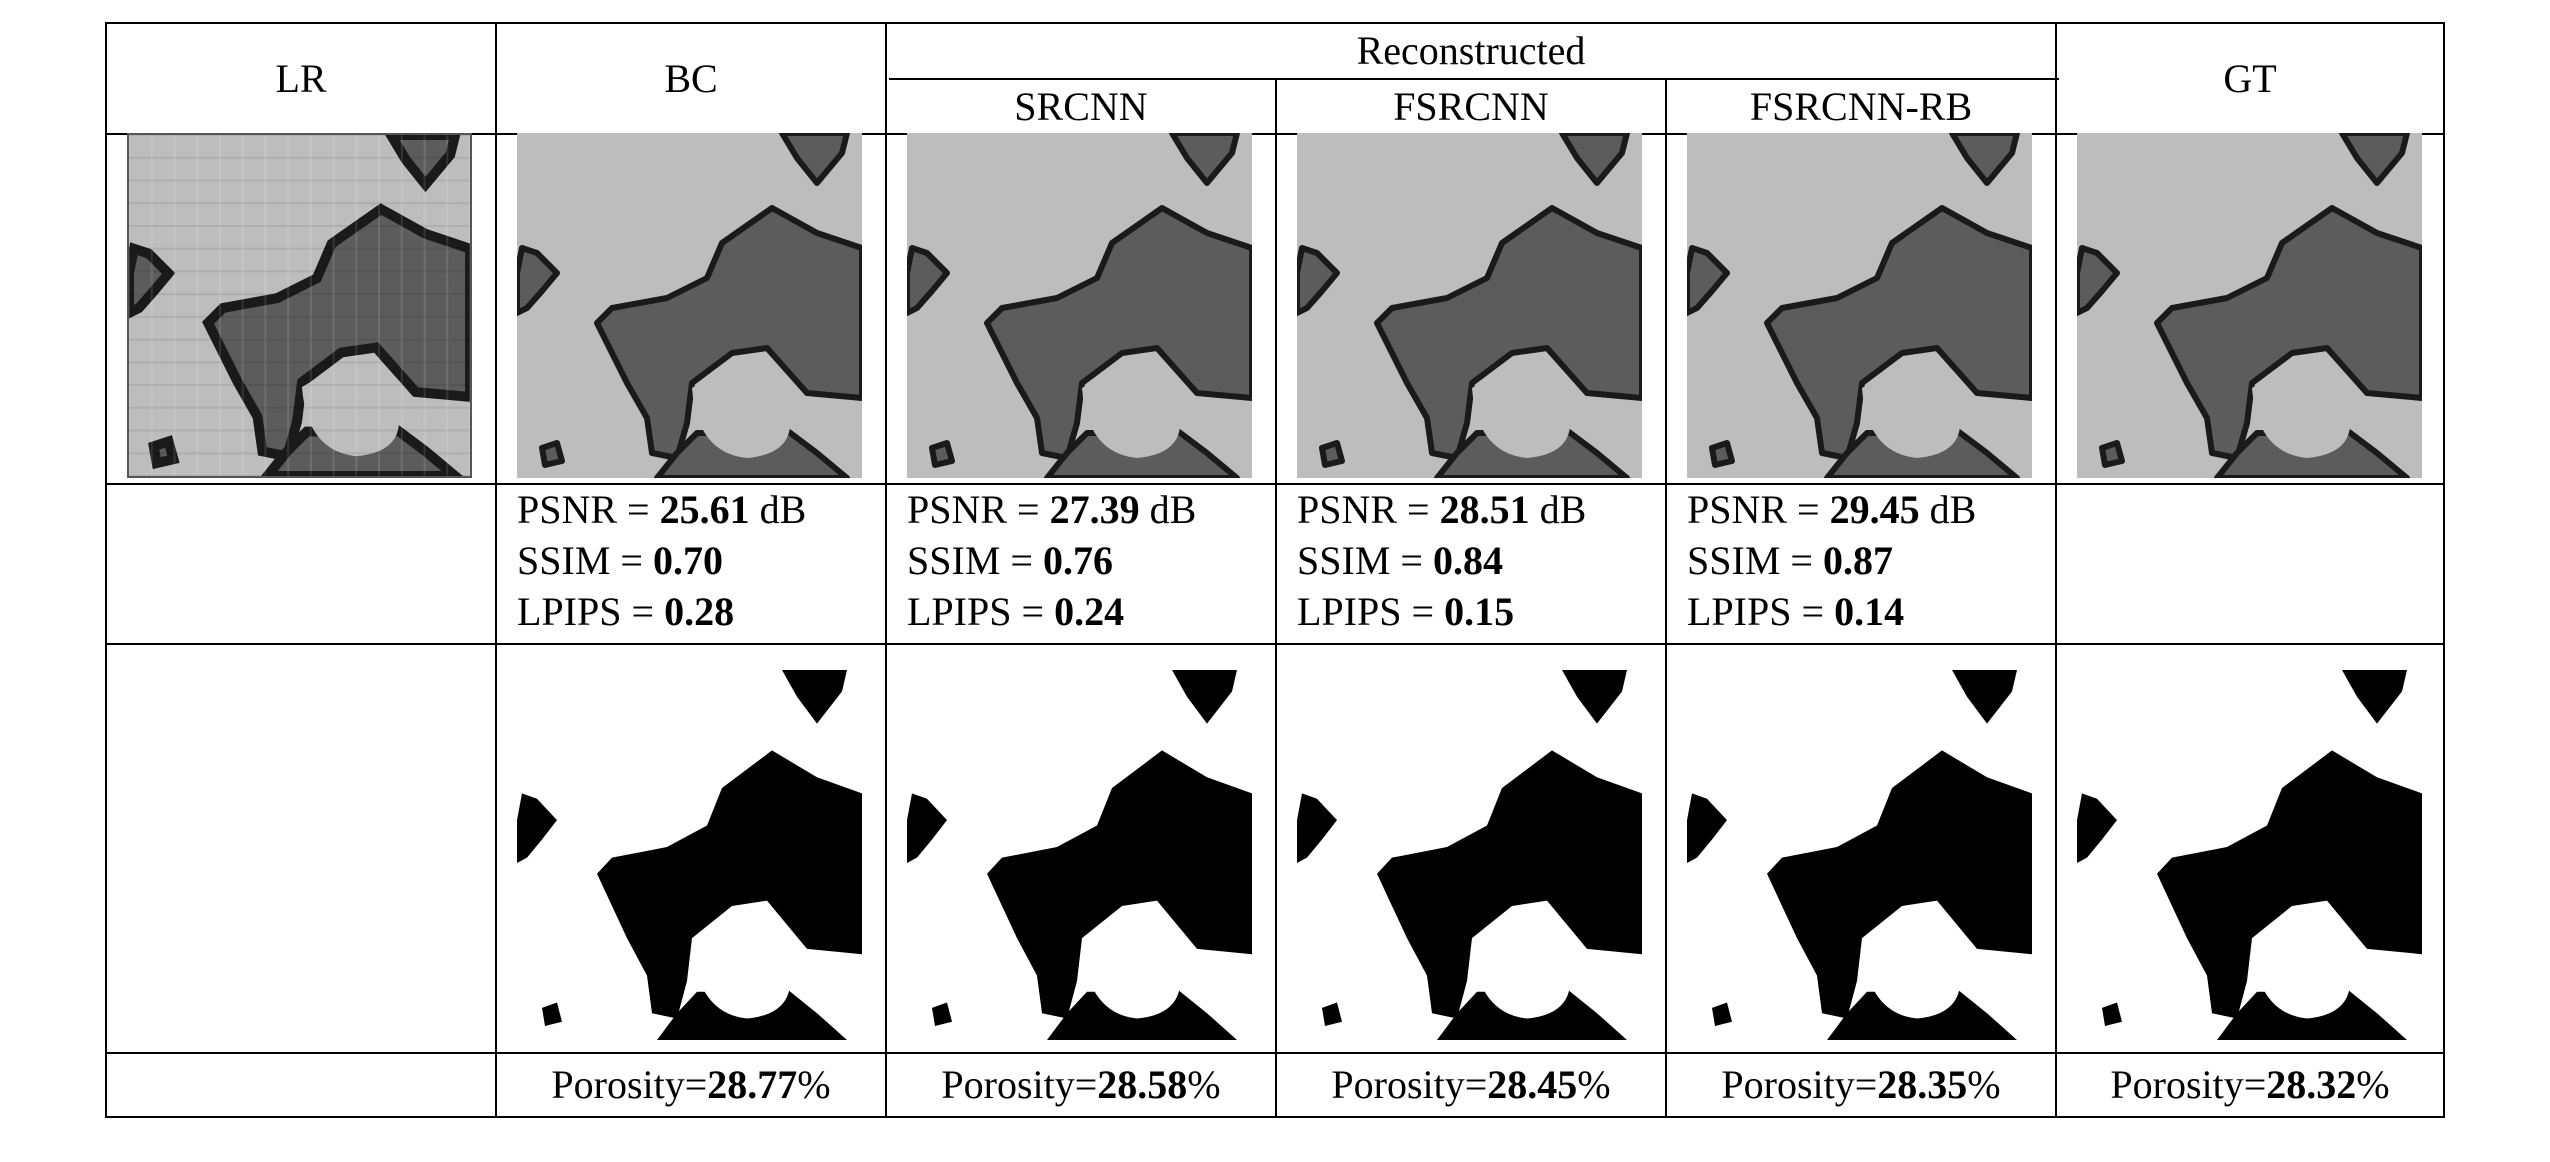 The image size is (2550, 1162). What do you see at coordinates (301, 78) in the screenshot?
I see `header-lr: LR` at bounding box center [301, 78].